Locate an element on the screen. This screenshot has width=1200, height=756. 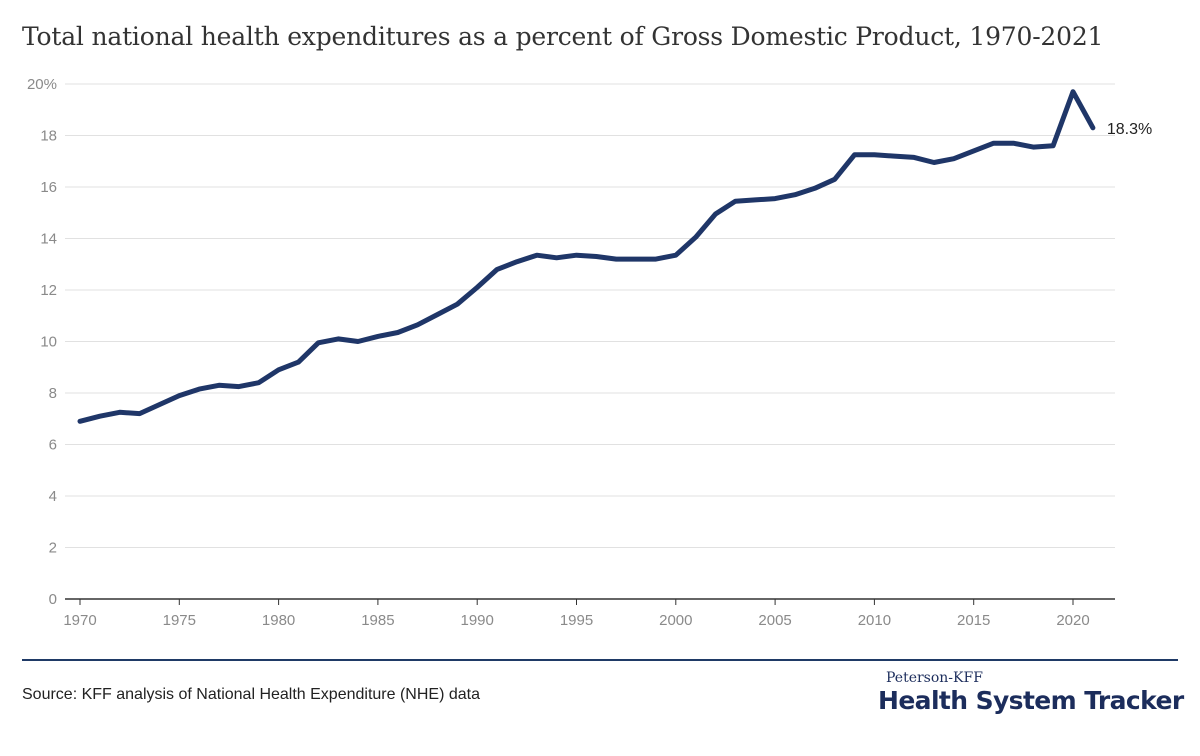
footer-divider is located at coordinates (600, 660).